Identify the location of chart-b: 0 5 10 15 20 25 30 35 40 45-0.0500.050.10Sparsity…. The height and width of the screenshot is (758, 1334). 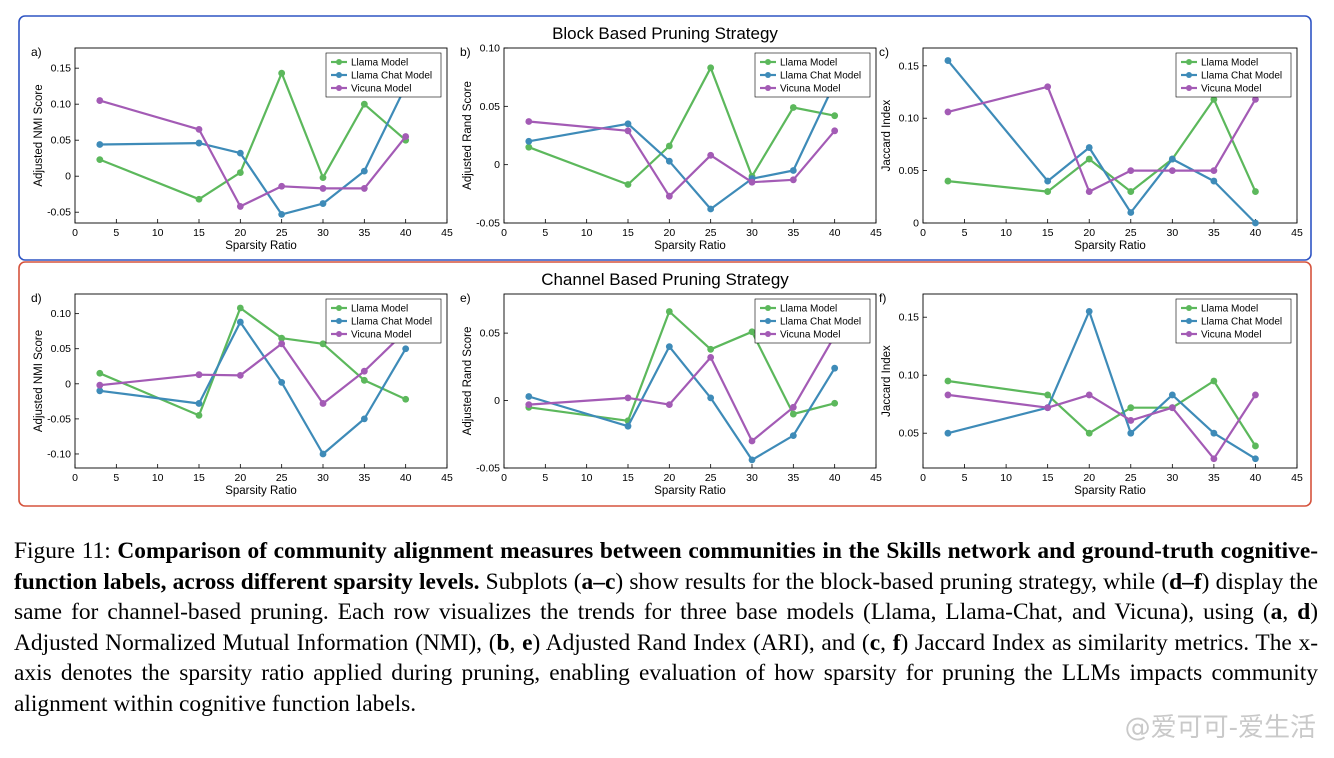
(671, 148).